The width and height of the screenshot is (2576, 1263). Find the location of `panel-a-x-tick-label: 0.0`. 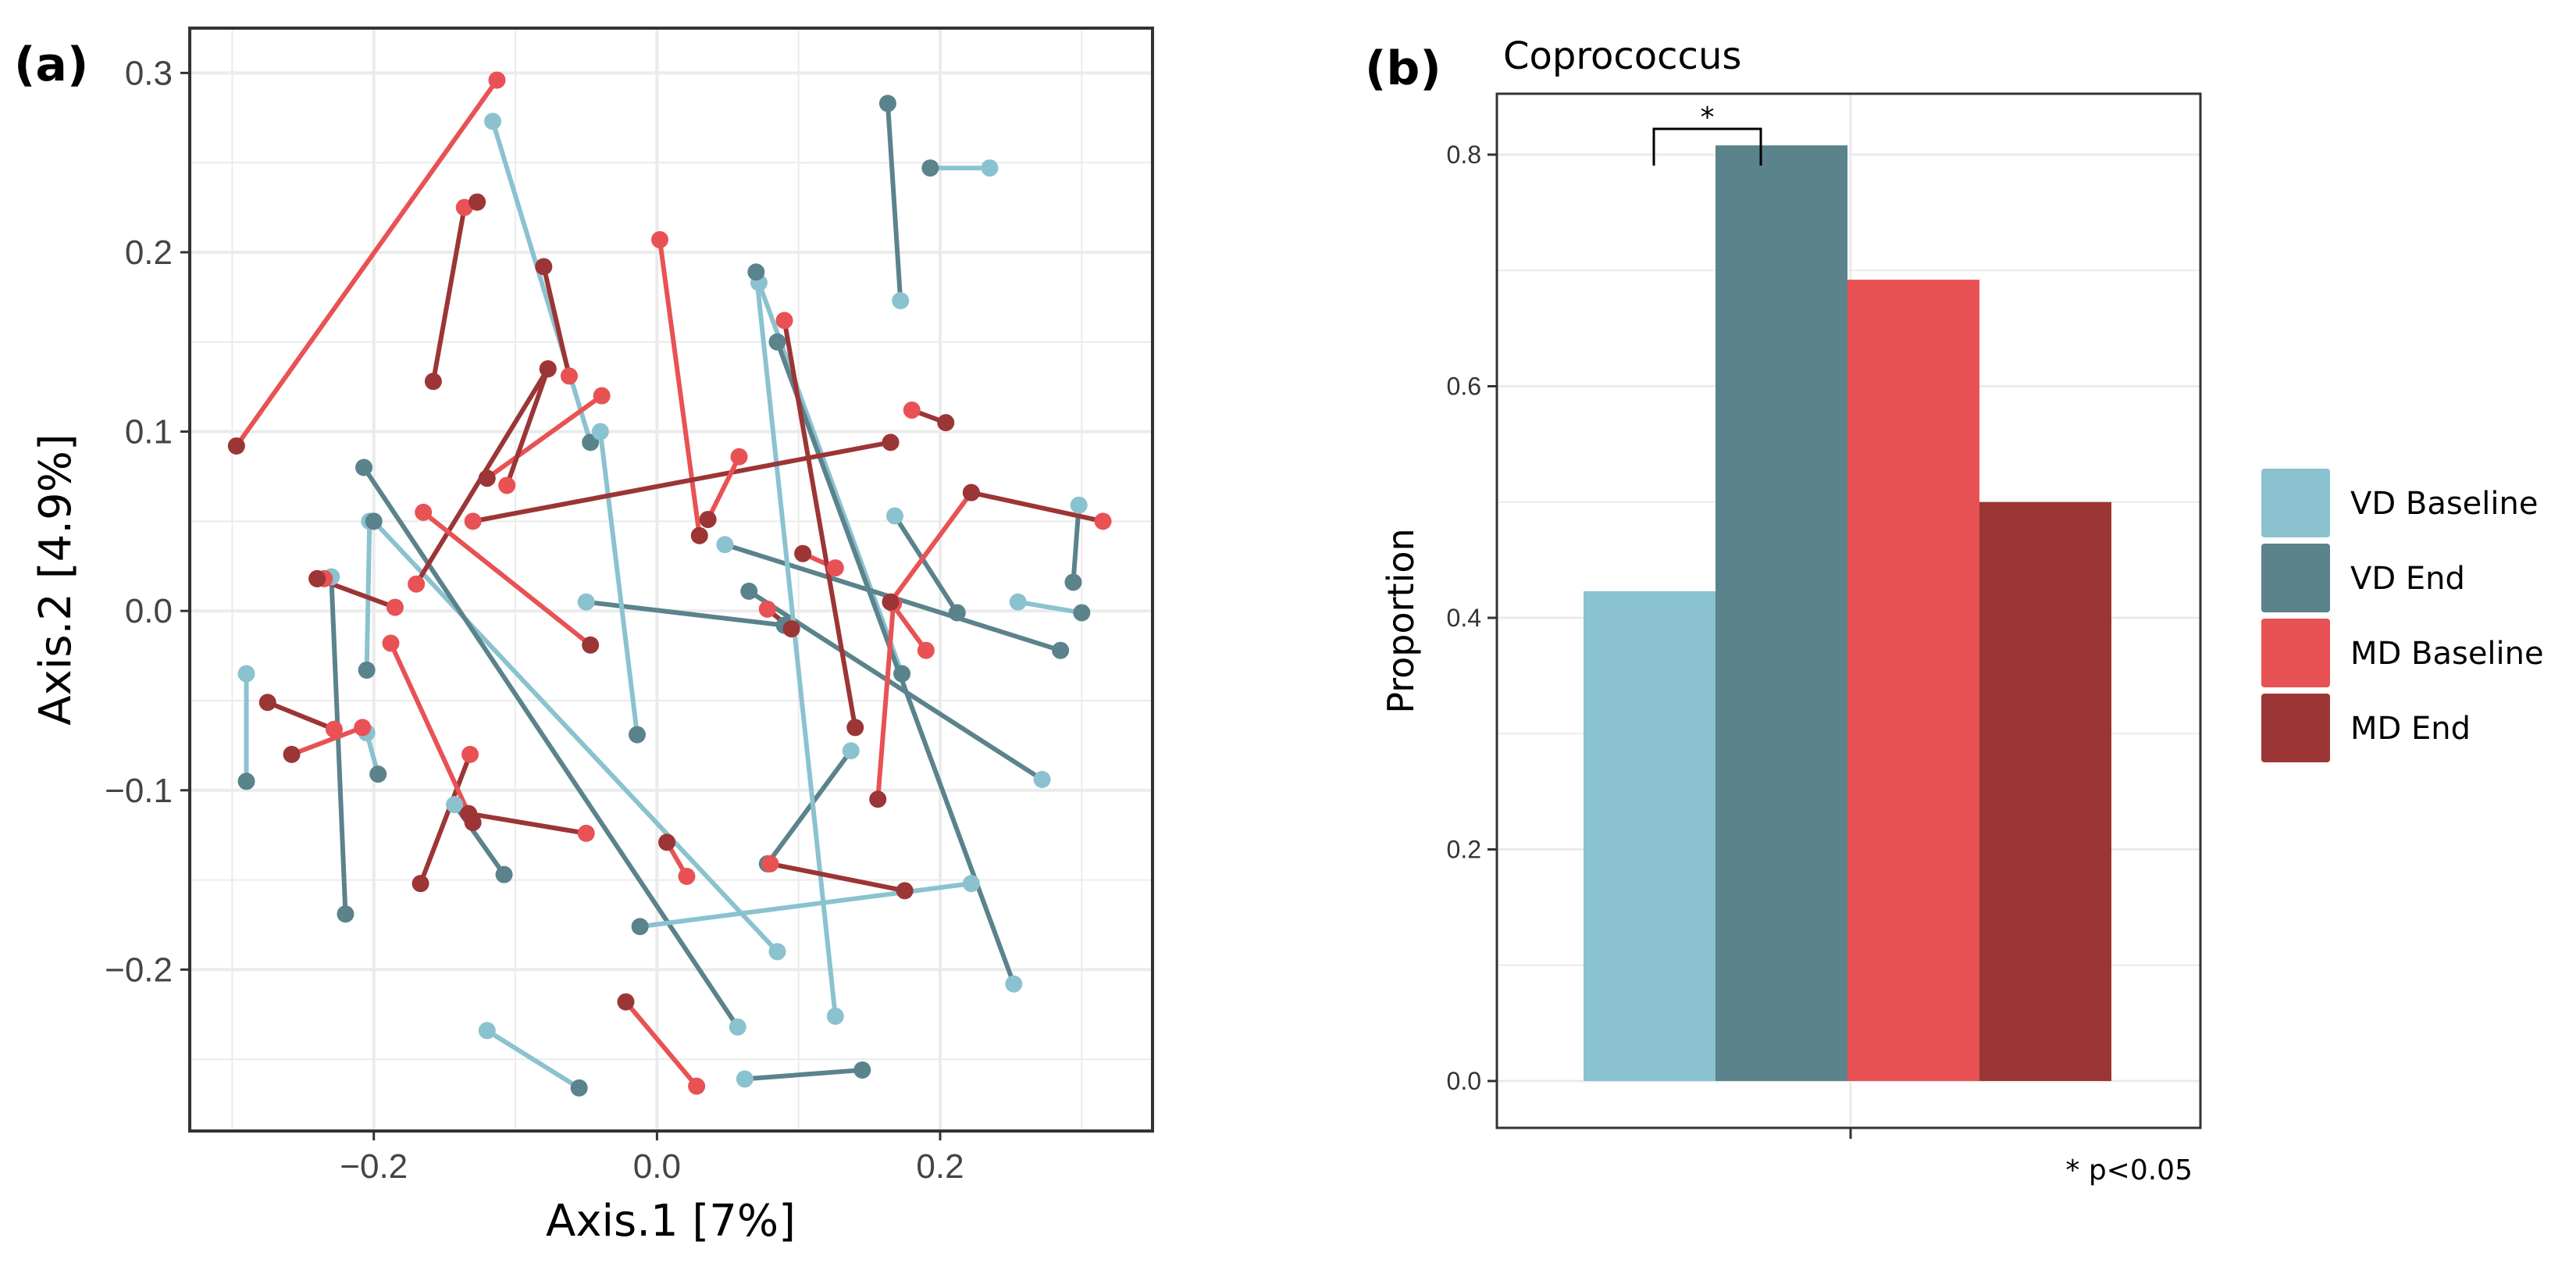

panel-a-x-tick-label: 0.0 is located at coordinates (657, 1166).